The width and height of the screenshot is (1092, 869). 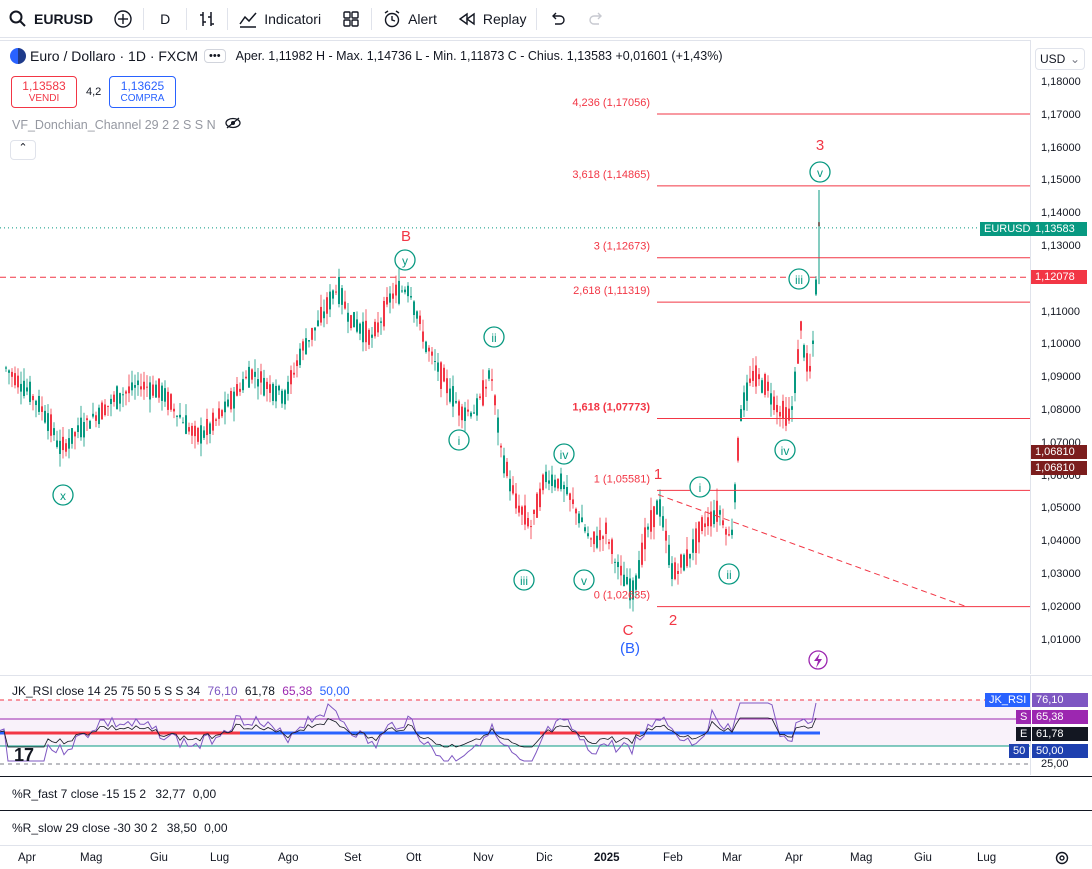 I want to click on undo-icon, so click(x=557, y=19).